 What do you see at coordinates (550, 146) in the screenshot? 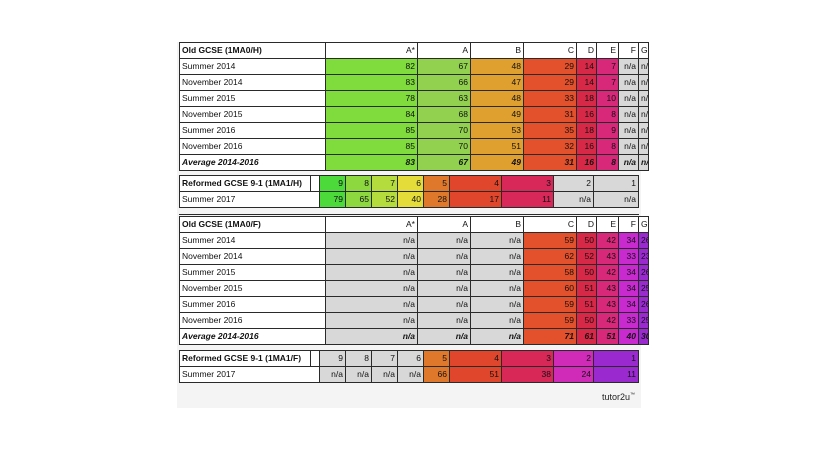
I see `boundary-cell: 32` at bounding box center [550, 146].